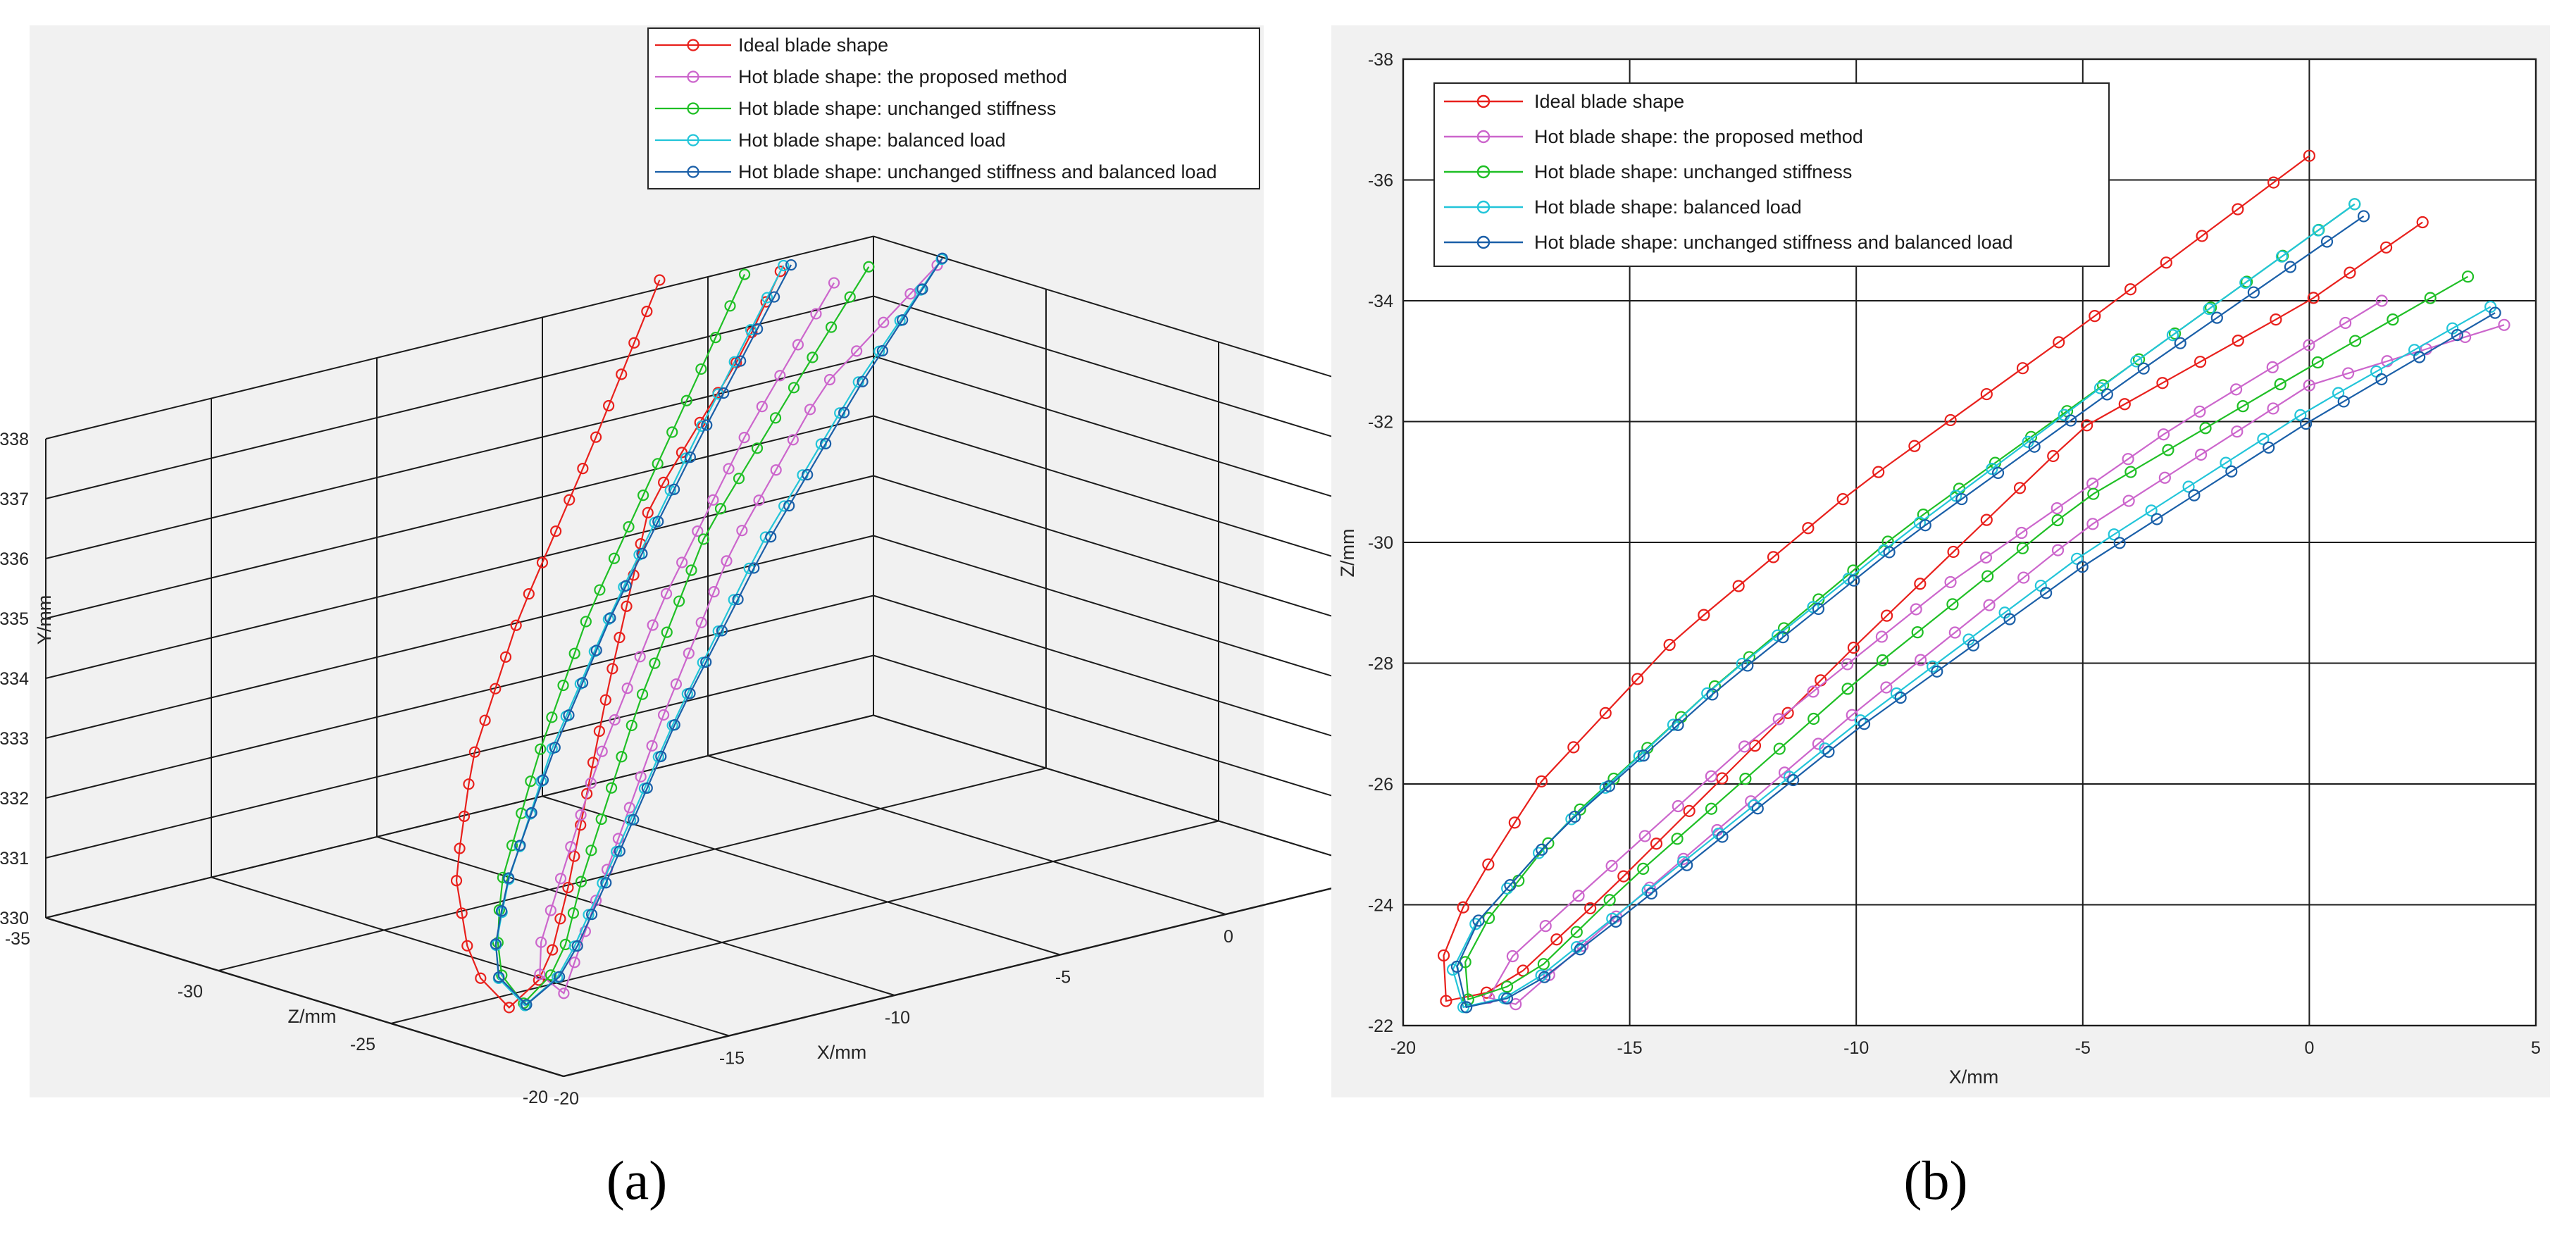 Image resolution: width=2576 pixels, height=1239 pixels. I want to click on panel-a-ytick-label: 337, so click(14, 499).